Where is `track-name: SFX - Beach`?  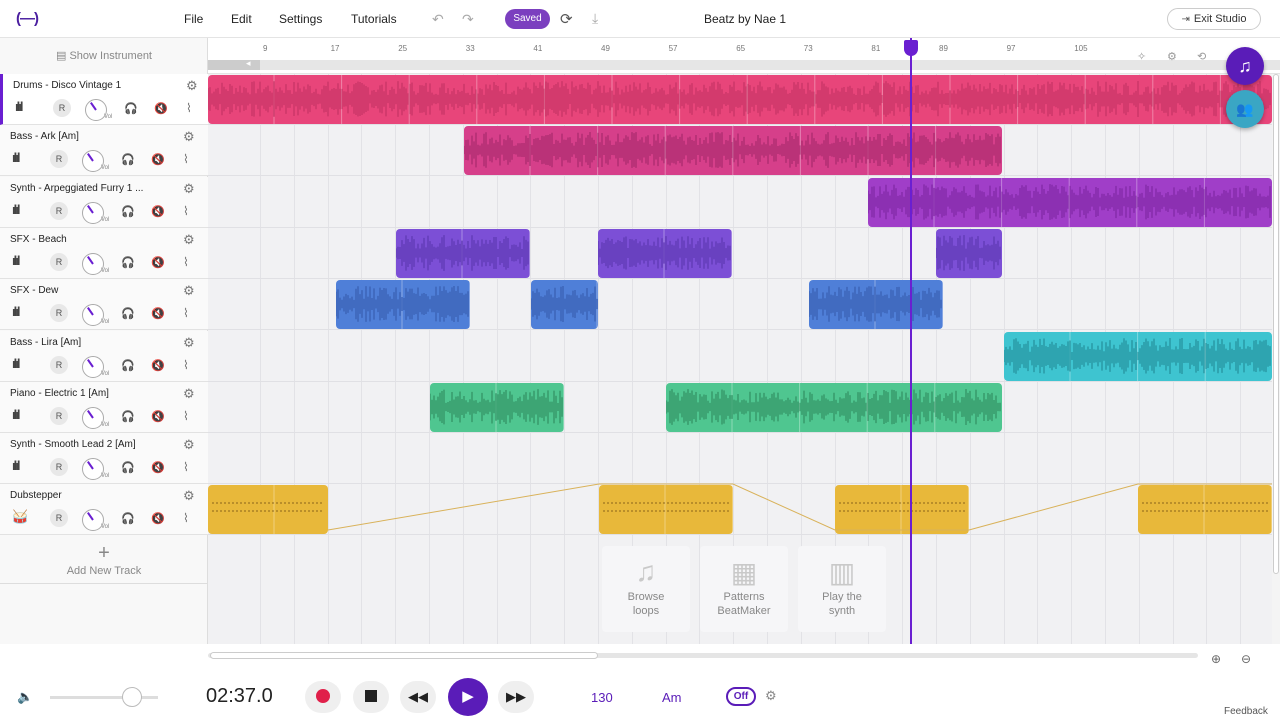 track-name: SFX - Beach is located at coordinates (38, 239).